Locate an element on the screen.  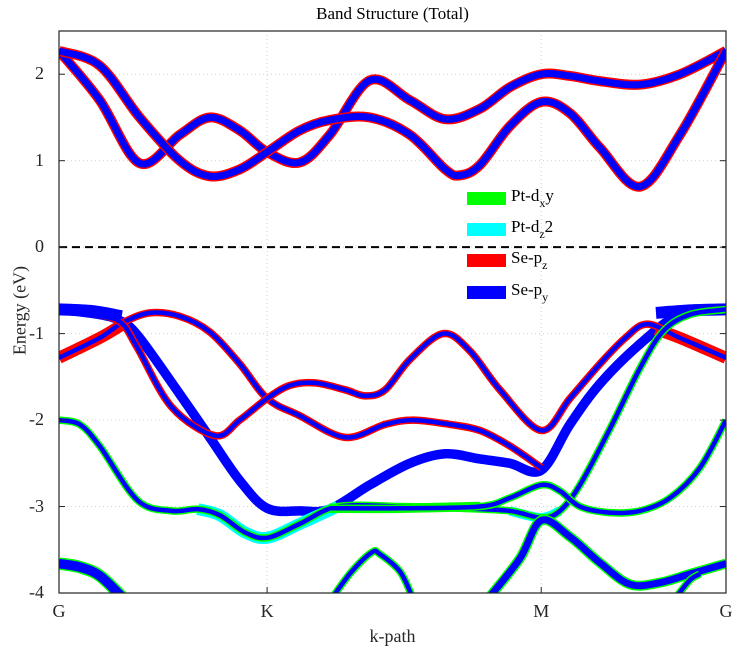
y-tick-label: -4 is located at coordinates (36, 592).